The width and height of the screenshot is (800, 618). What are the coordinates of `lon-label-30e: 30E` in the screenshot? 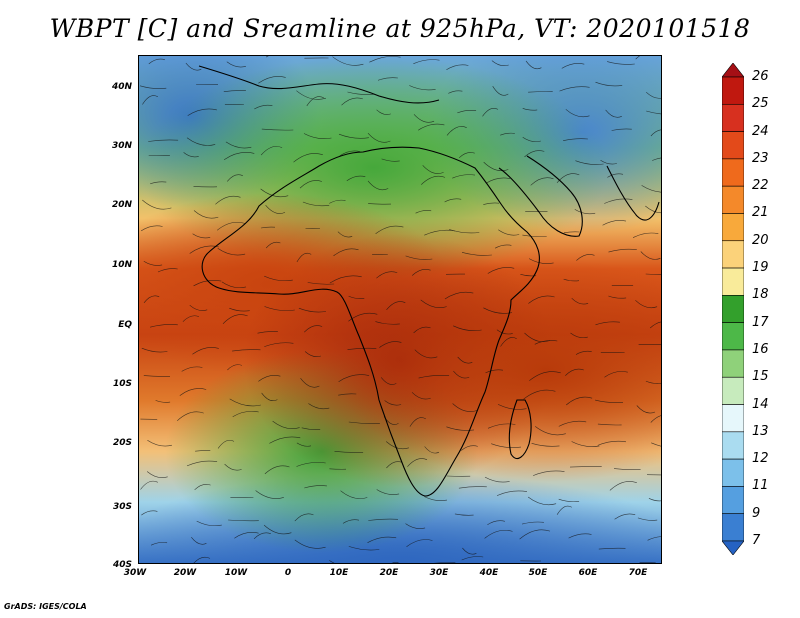 It's located at (439, 573).